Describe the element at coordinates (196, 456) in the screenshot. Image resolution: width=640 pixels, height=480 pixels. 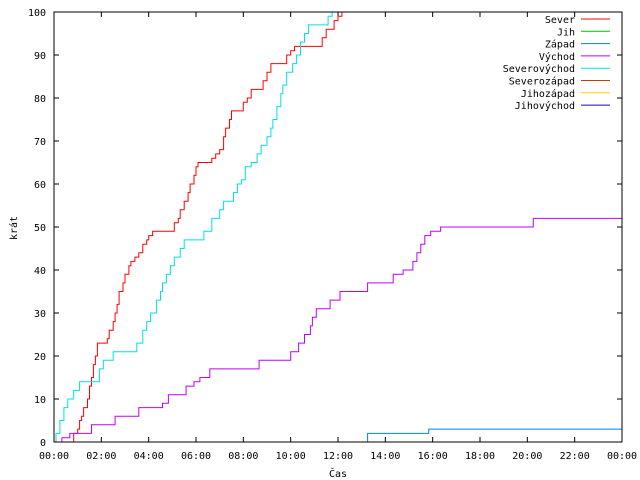
I see `x-tick-label: 06:00` at that location.